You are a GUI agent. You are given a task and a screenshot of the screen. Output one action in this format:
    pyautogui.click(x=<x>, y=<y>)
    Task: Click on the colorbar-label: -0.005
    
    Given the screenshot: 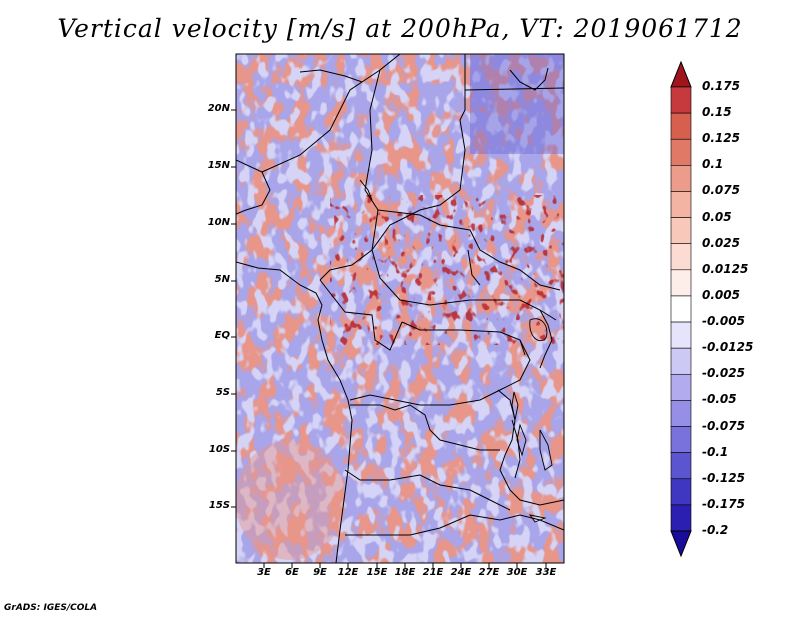 What is the action you would take?
    pyautogui.click(x=723, y=321)
    